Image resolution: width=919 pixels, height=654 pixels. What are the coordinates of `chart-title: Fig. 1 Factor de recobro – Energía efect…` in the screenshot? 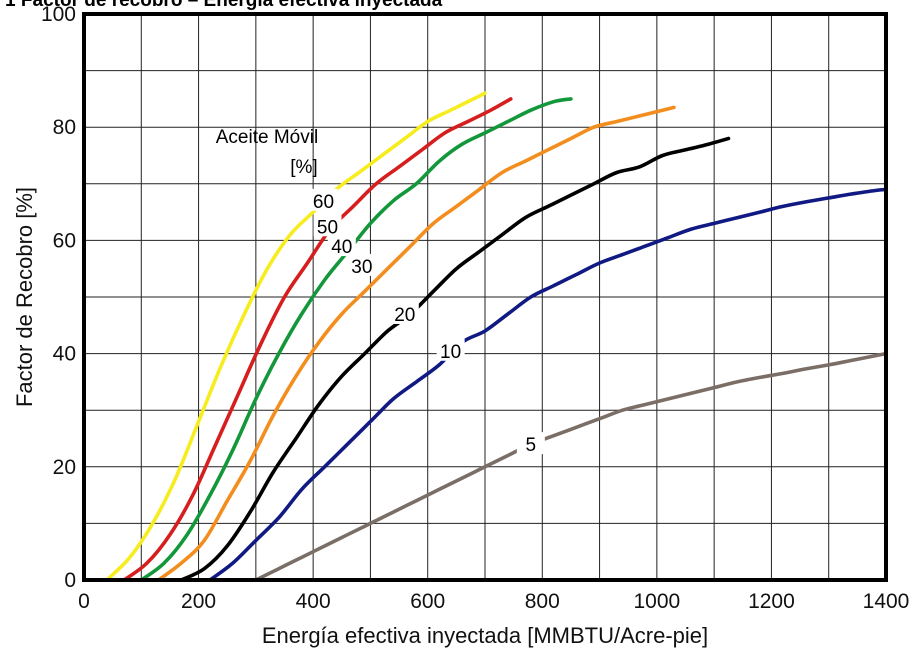 It's located at (221, 5).